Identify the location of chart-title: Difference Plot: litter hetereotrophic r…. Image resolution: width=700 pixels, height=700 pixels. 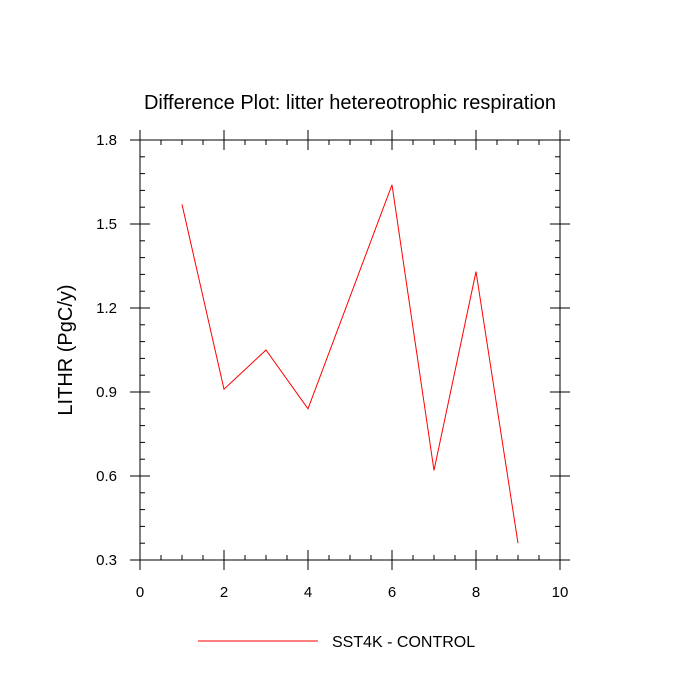
(350, 103).